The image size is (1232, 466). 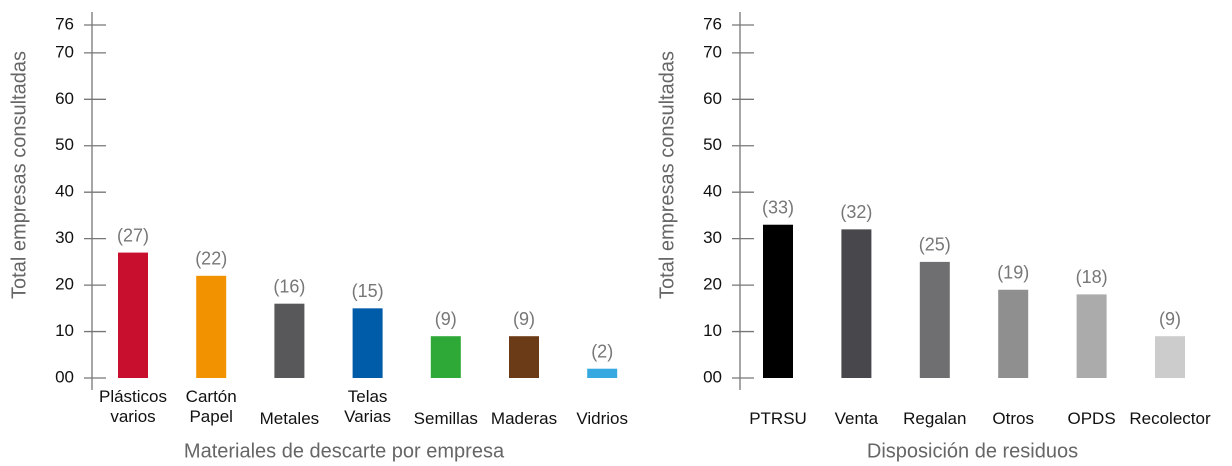 What do you see at coordinates (344, 451) in the screenshot?
I see `x-axis-title: Materiales de descarte por empresa` at bounding box center [344, 451].